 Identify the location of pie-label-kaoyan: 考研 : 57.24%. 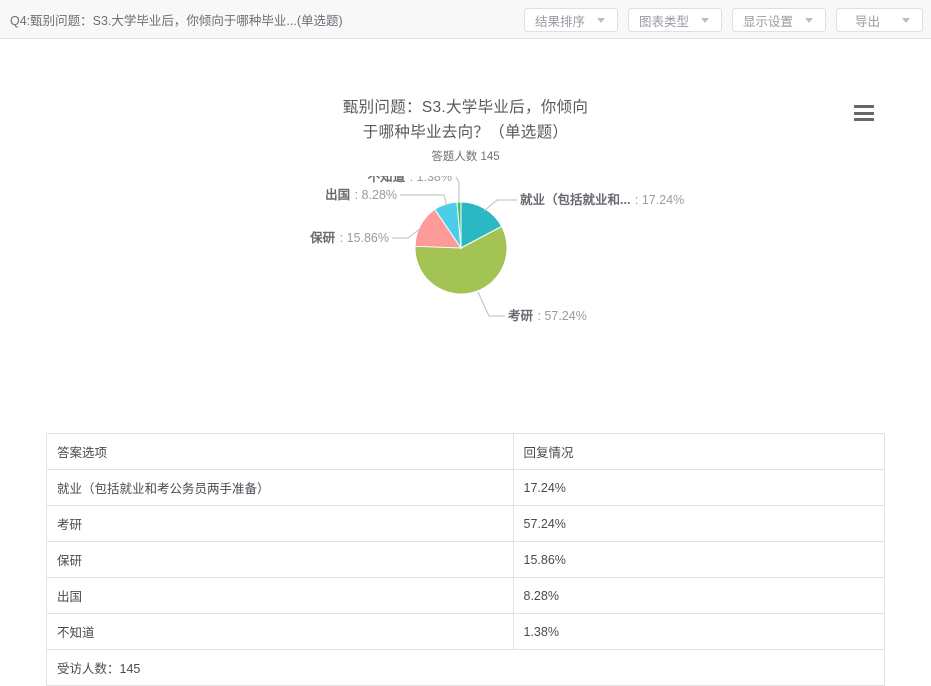
(547, 315).